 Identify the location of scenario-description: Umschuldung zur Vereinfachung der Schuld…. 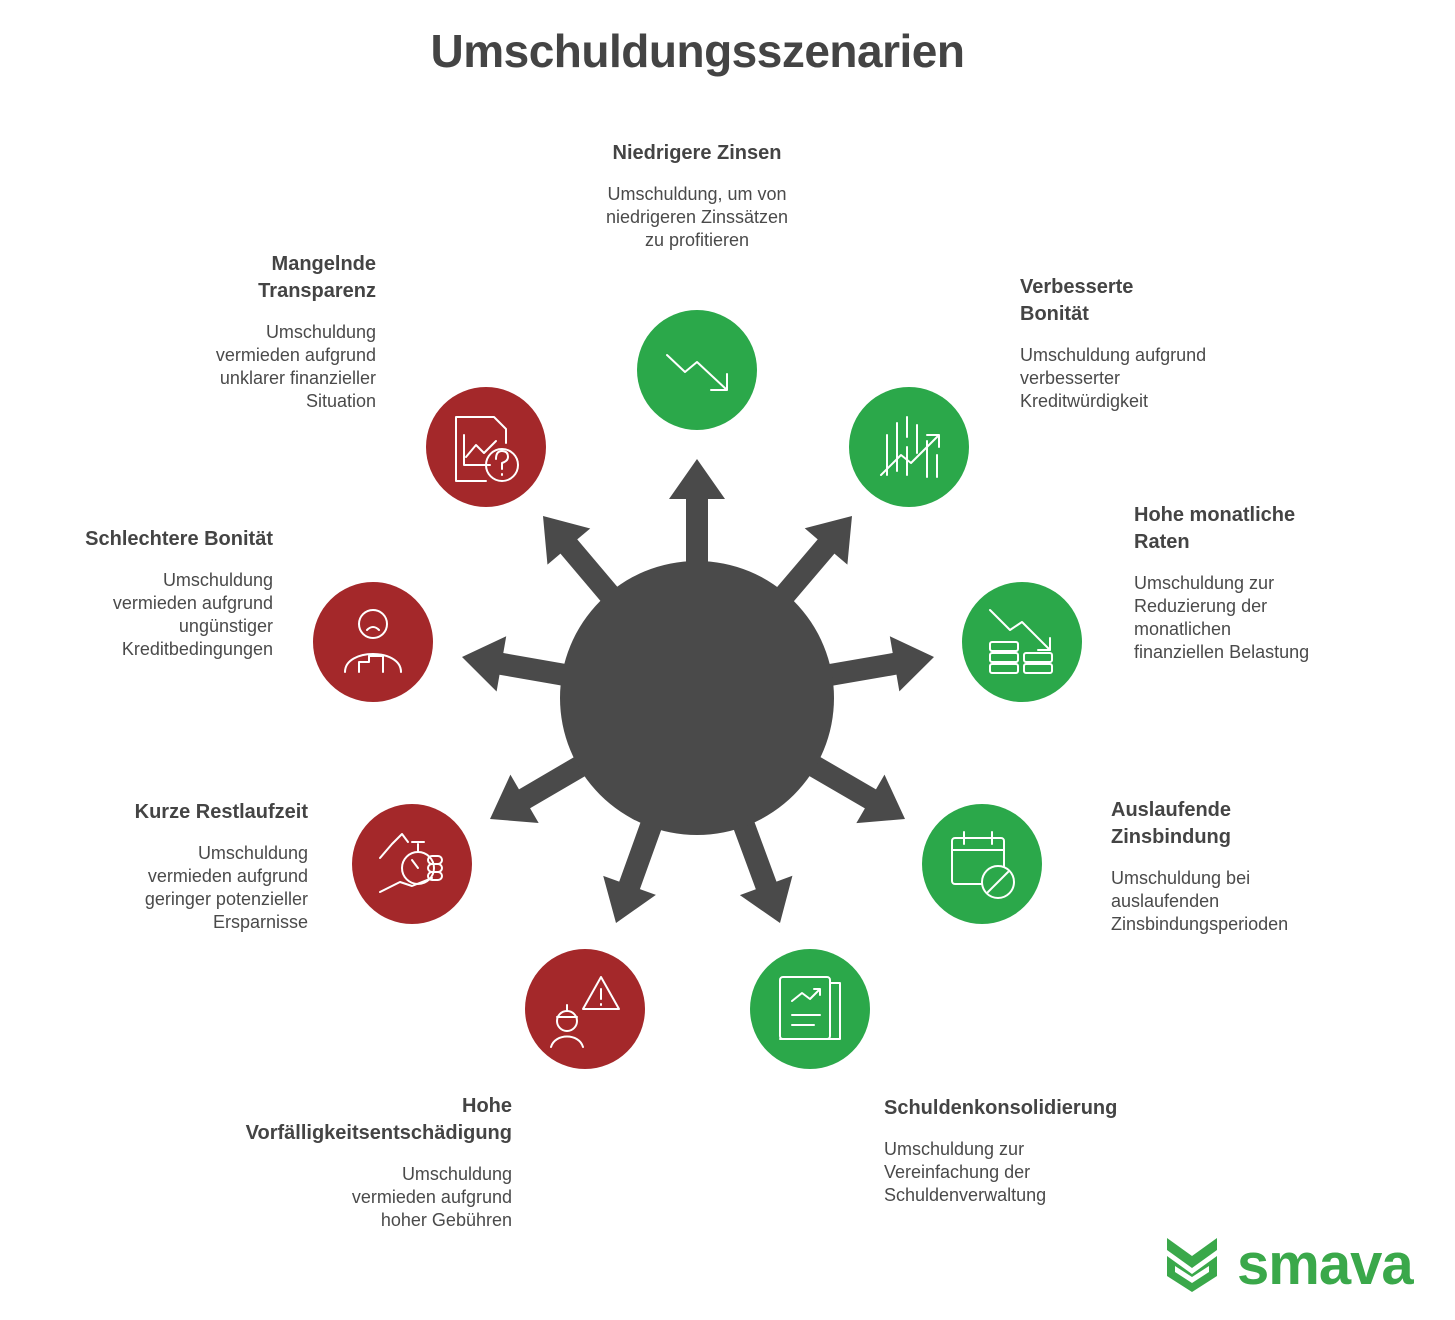
(965, 1172).